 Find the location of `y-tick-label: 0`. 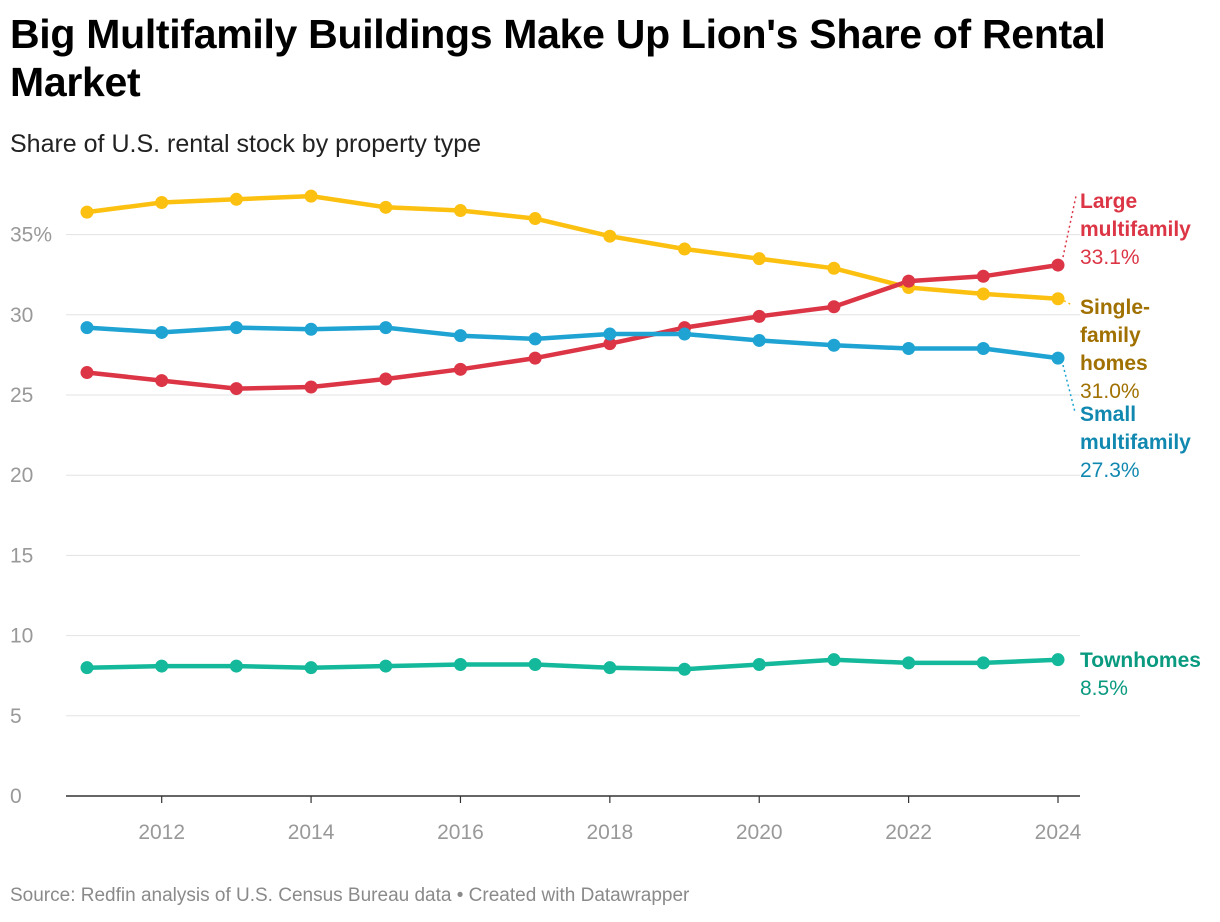

y-tick-label: 0 is located at coordinates (16, 796).